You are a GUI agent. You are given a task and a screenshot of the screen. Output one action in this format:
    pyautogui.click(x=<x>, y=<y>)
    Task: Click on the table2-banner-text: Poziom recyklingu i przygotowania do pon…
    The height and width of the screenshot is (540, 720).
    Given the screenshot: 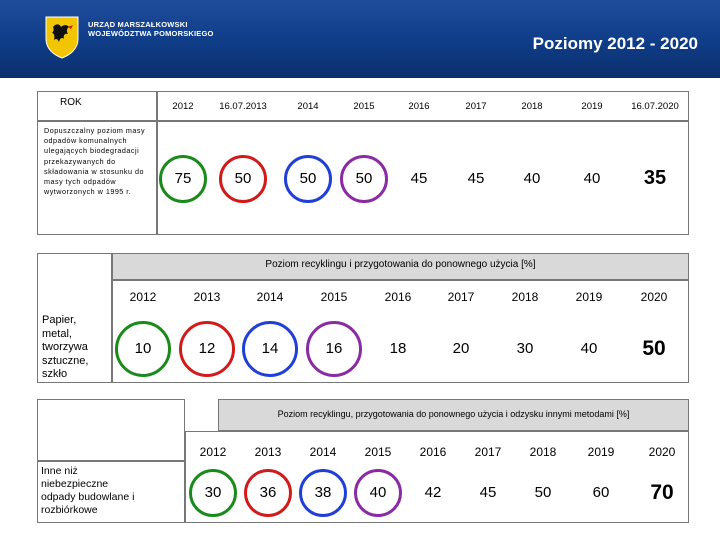 What is the action you would take?
    pyautogui.click(x=400, y=264)
    